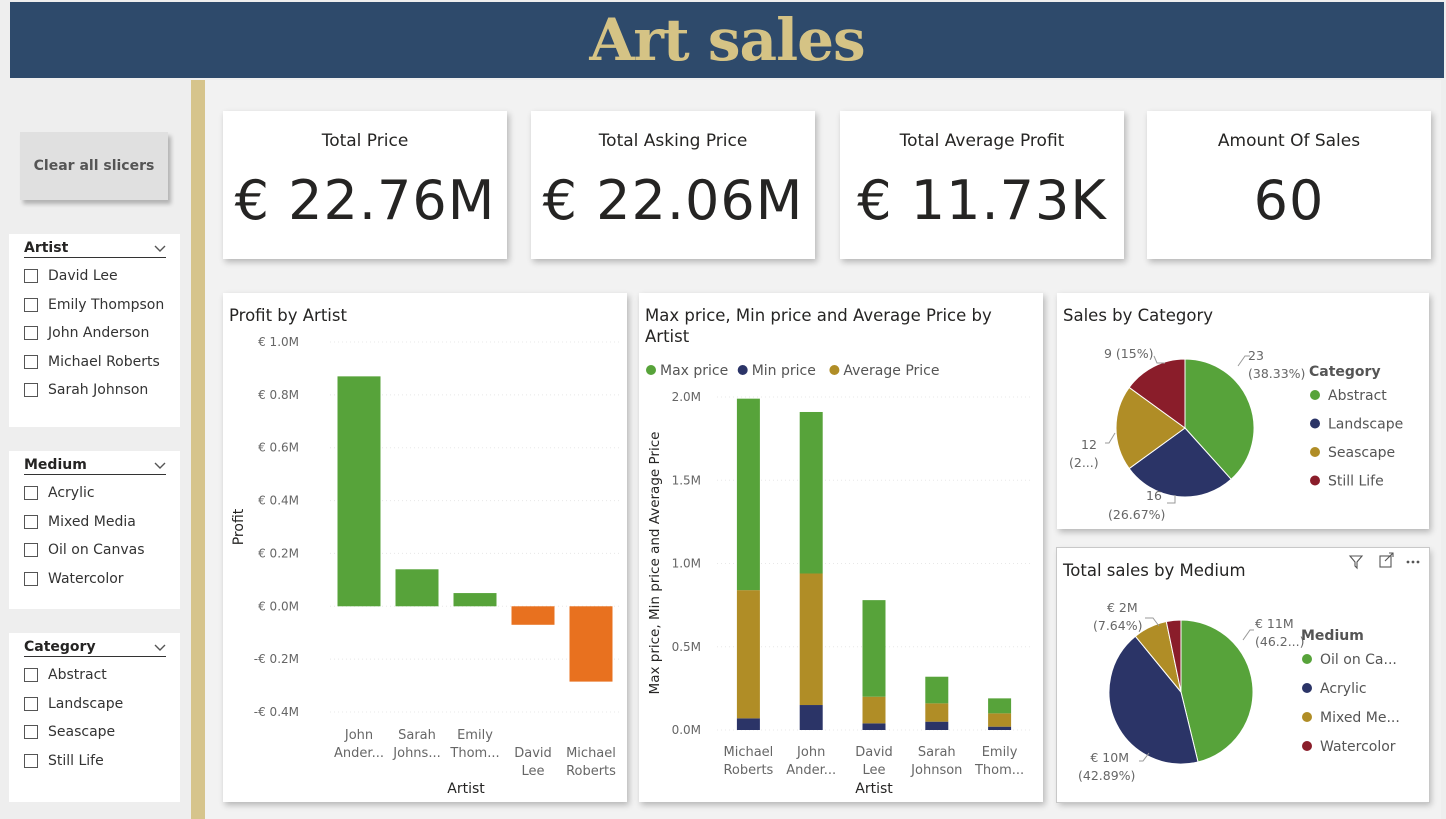 The width and height of the screenshot is (1446, 819). I want to click on y-tick-label: 0.5M, so click(686, 647).